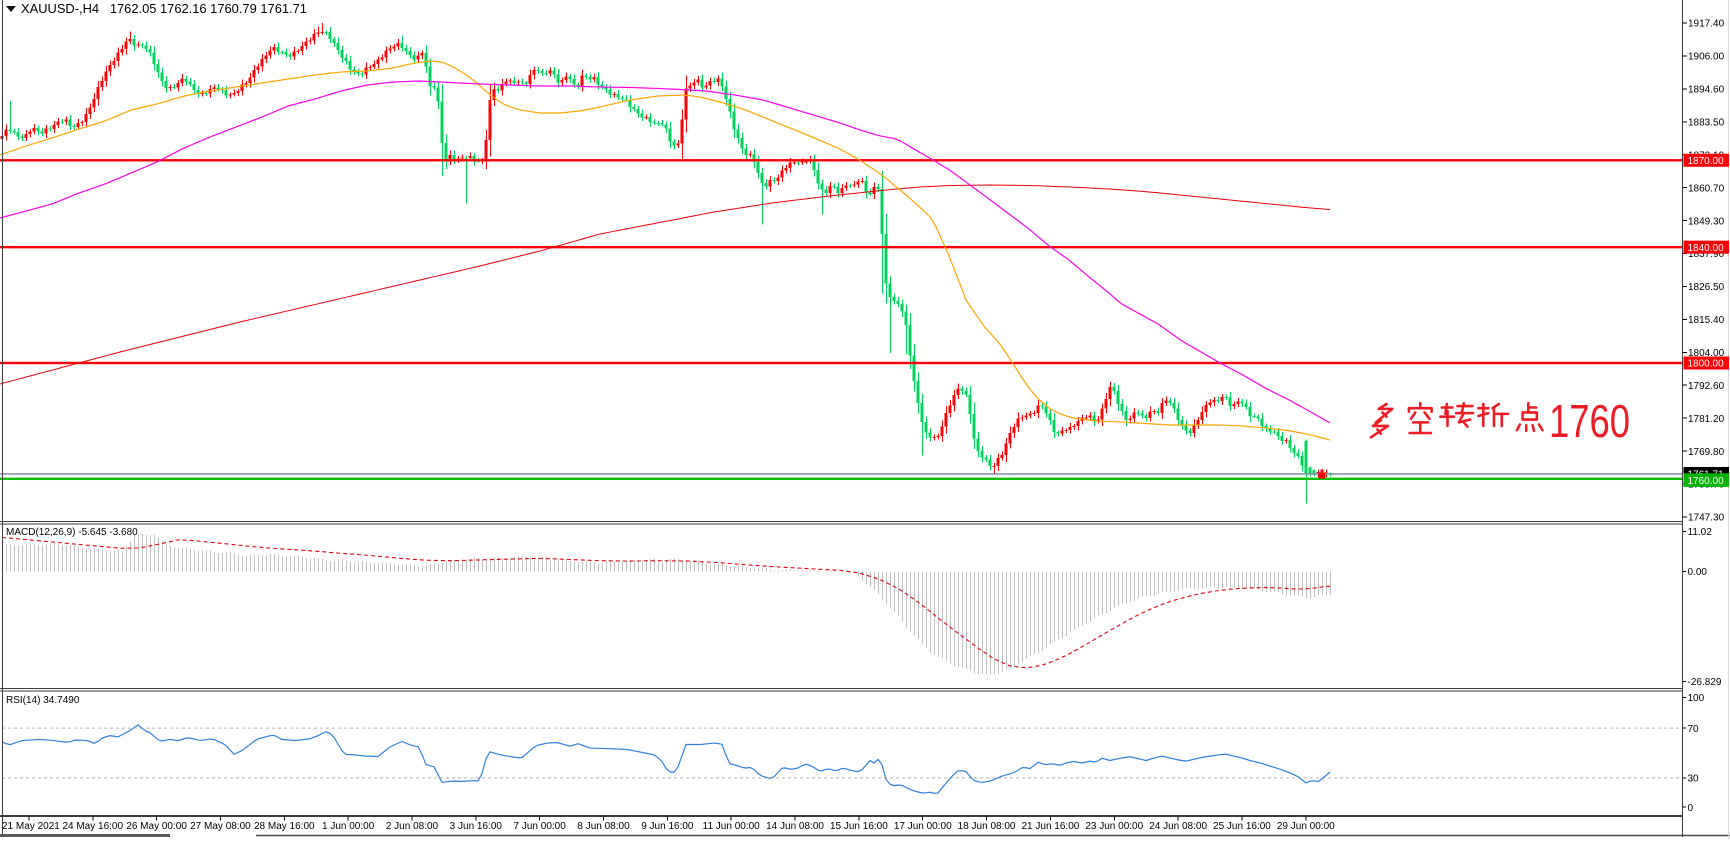 The width and height of the screenshot is (1730, 844). Describe the element at coordinates (92, 826) in the screenshot. I see `svg-text: 24 May 16:00` at that location.